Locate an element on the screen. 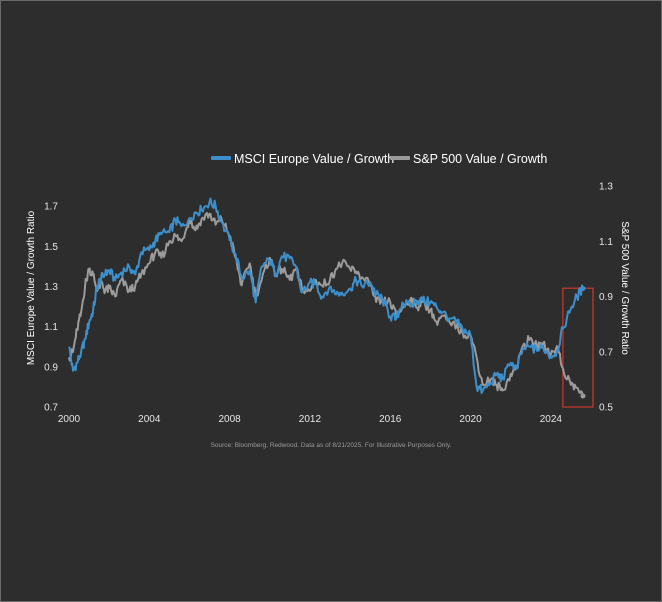 Image resolution: width=662 pixels, height=602 pixels. x-axis-ticks: 2000 2004 2008 2012 2016 2020 2024 is located at coordinates (310, 419).